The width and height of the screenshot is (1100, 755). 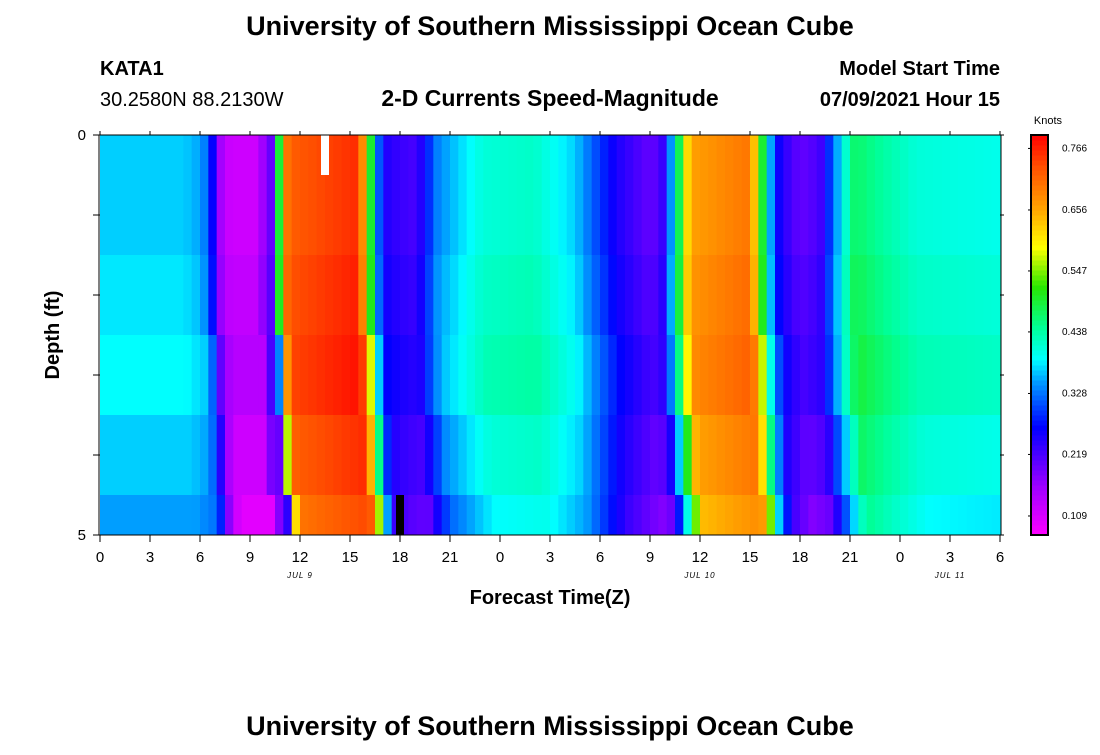 I want to click on colorbar-tick-label: 0.547, so click(x=1074, y=271).